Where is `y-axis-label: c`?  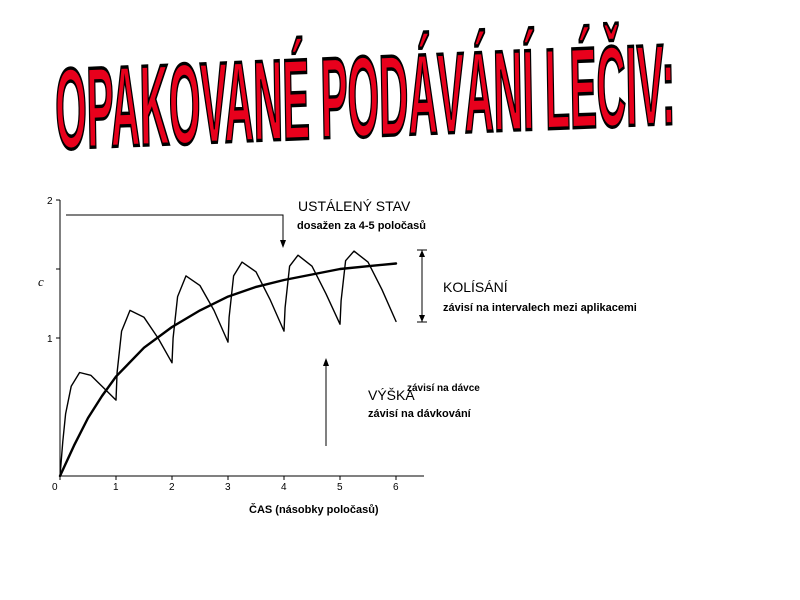 y-axis-label: c is located at coordinates (41, 281).